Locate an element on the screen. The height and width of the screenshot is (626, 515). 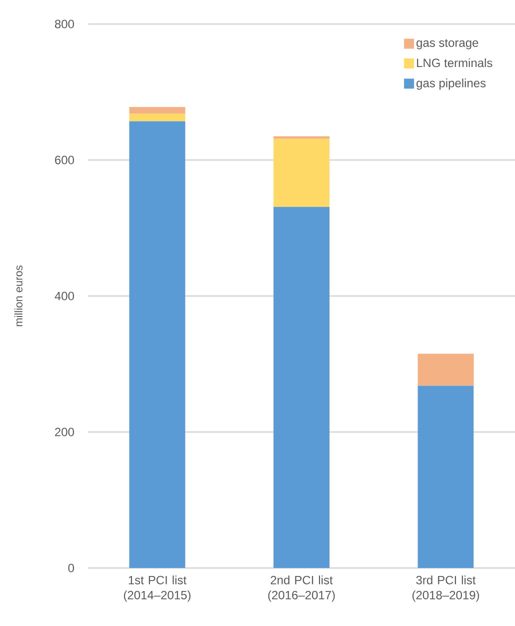
x-tick-label: 1st PCI list (2014–2015) is located at coordinates (157, 589).